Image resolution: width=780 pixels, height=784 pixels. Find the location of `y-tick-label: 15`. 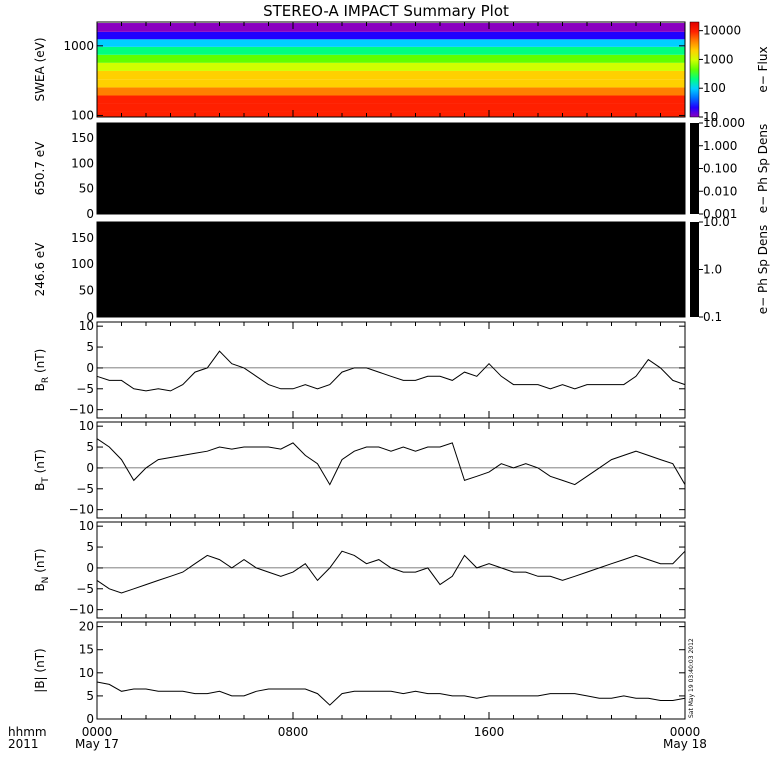

y-tick-label: 15 is located at coordinates (86, 650).